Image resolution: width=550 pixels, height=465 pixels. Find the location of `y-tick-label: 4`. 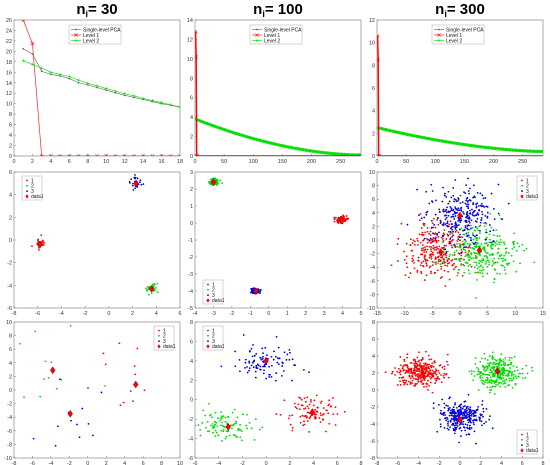

y-tick-label: 4 is located at coordinates (10, 196).